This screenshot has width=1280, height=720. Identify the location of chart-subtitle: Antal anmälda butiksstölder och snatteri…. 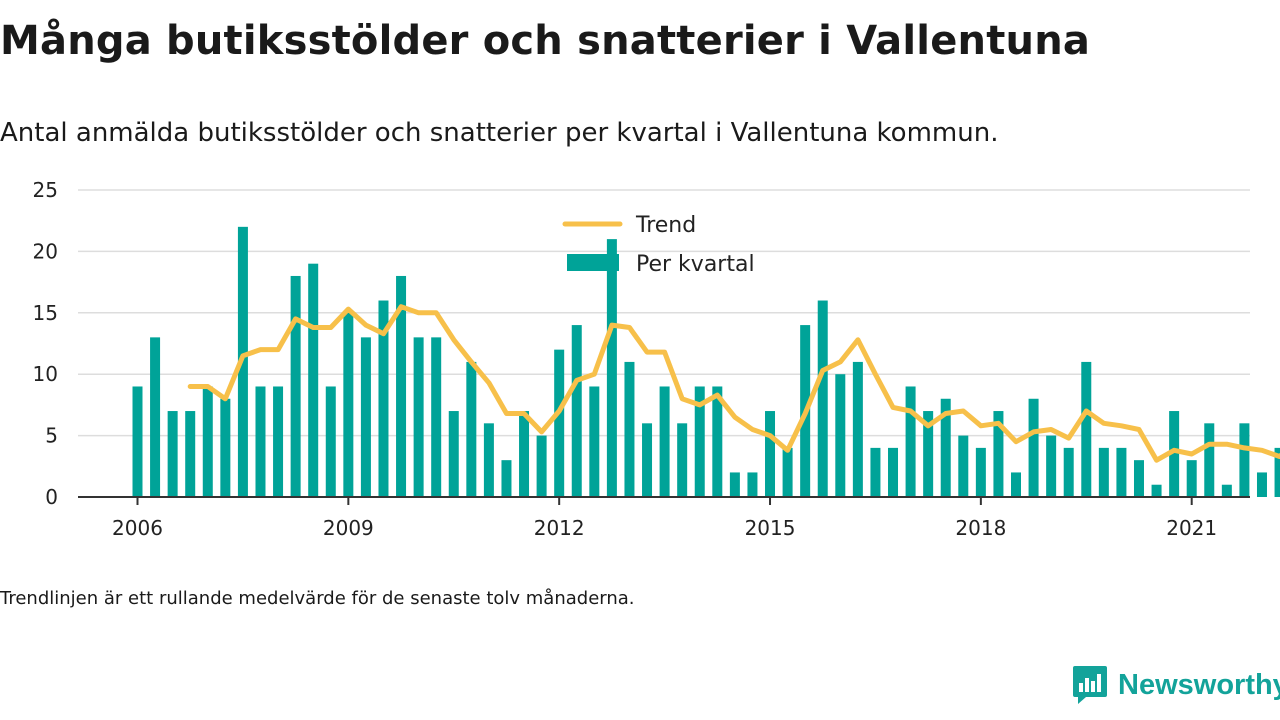
(499, 133).